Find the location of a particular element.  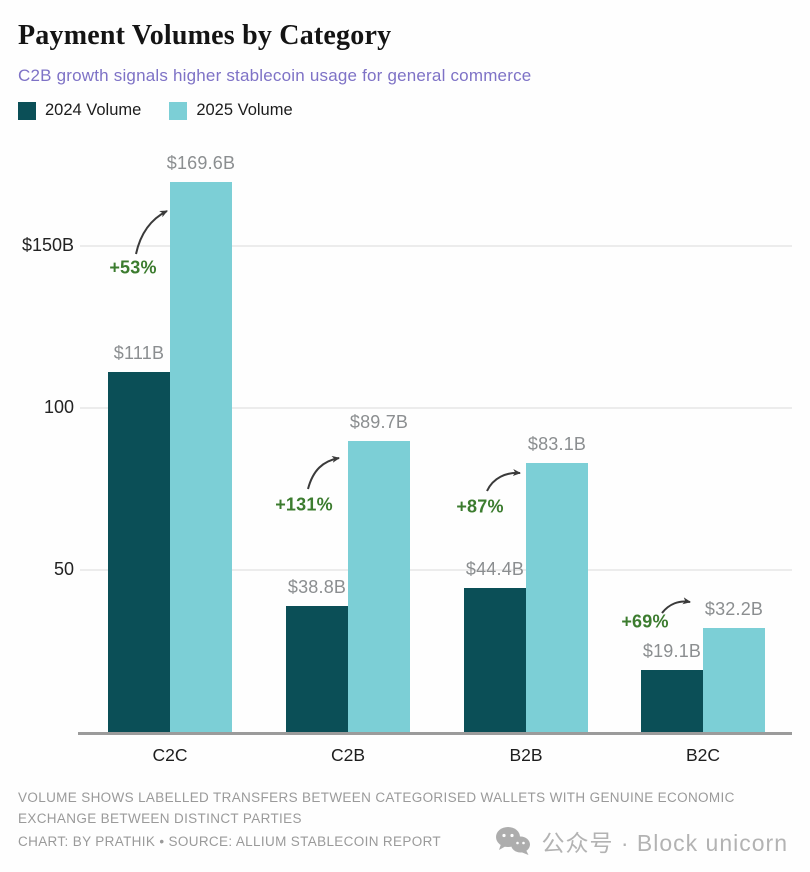

value-label-c2b-2024: $38.8B is located at coordinates (317, 587).